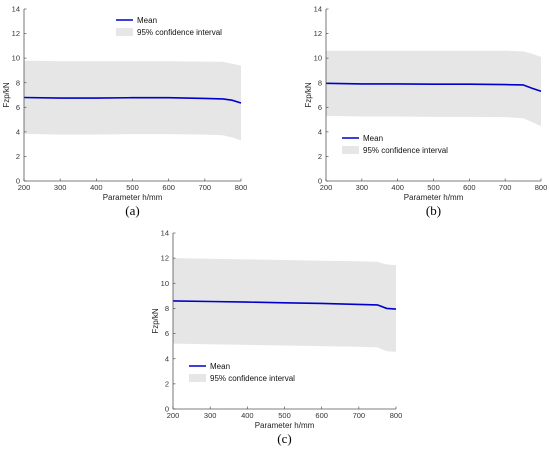 This screenshot has height=453, width=550. Describe the element at coordinates (433, 210) in the screenshot. I see `panel-label: (b)` at that location.